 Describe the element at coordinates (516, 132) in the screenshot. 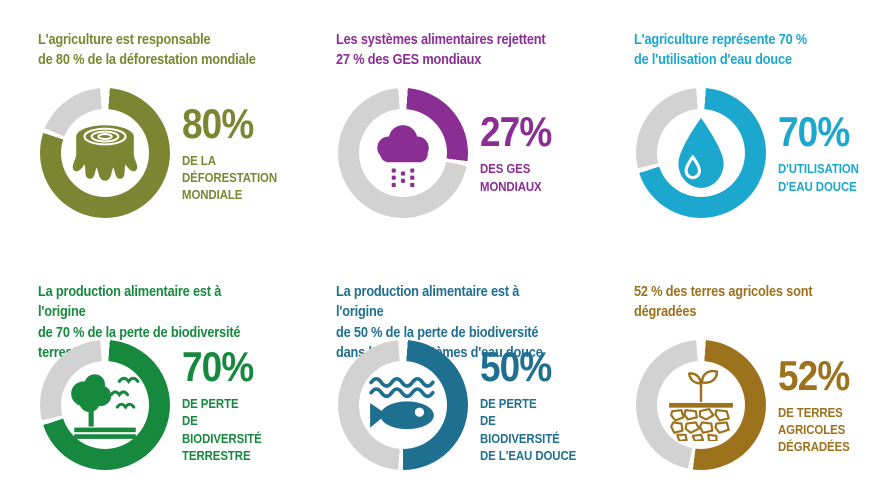

I see `percent-value: 27%` at that location.